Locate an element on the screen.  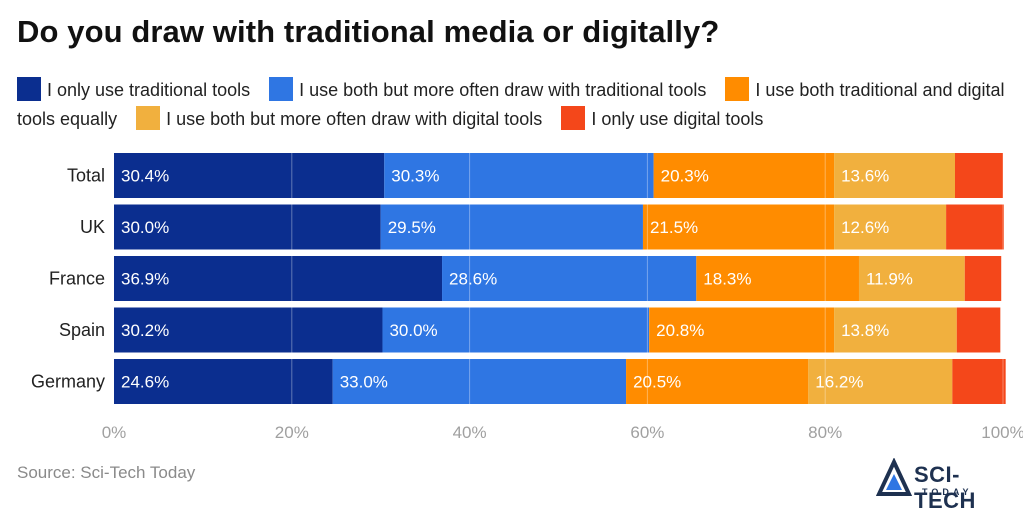
data-label: 11.9% is located at coordinates (889, 279).